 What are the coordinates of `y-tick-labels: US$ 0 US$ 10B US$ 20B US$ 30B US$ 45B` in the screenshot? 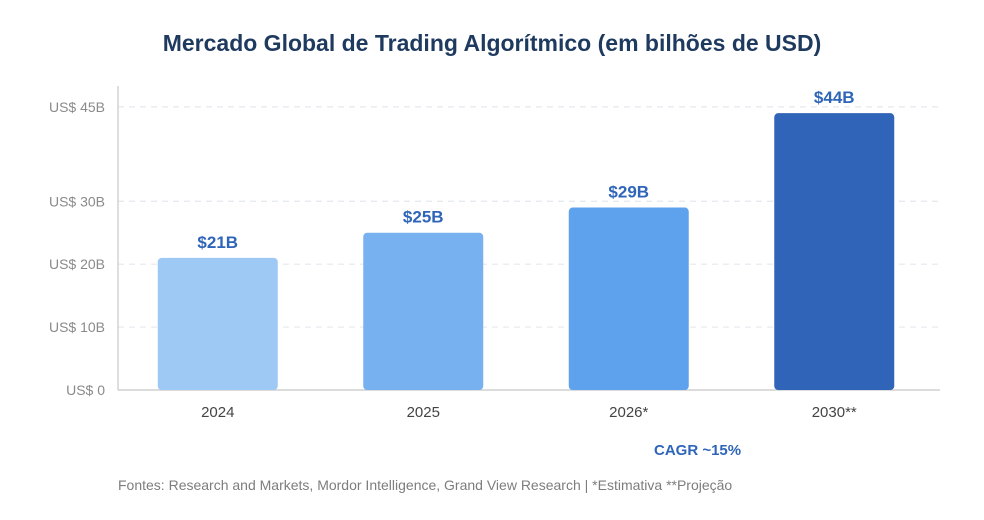 It's located at (77, 248).